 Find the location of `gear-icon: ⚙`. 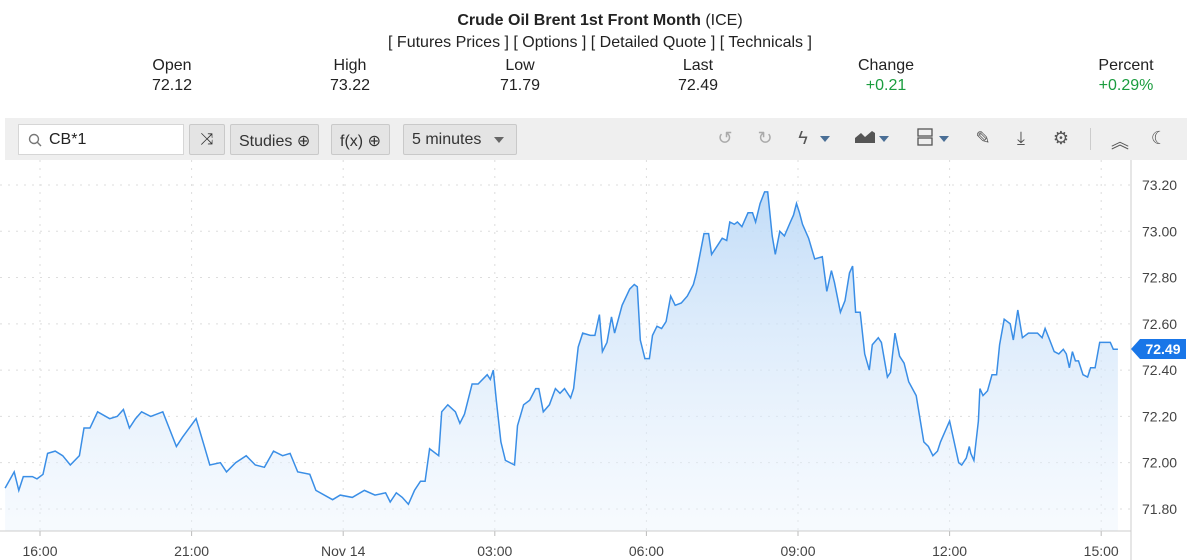

gear-icon: ⚙ is located at coordinates (1061, 138).